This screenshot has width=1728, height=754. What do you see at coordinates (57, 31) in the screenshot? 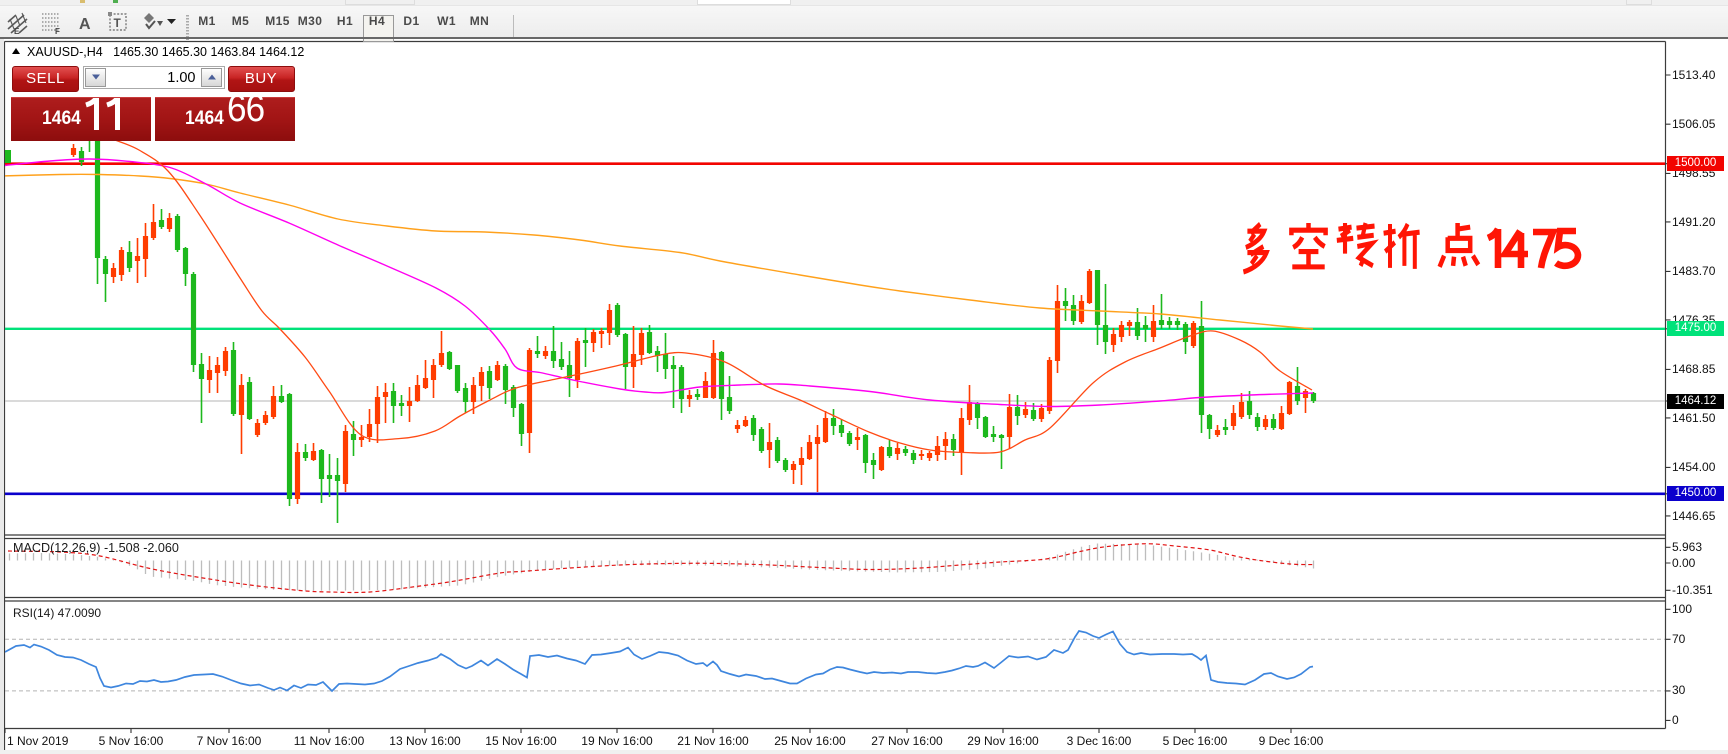
I see `svg-text: F` at bounding box center [57, 31].